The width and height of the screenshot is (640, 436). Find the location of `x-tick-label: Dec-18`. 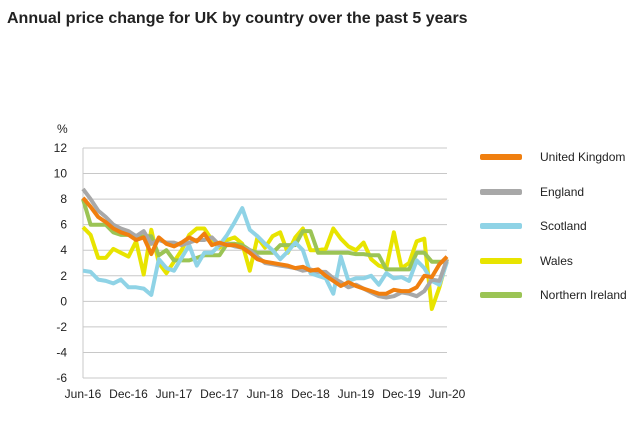

x-tick-label: Dec-18 is located at coordinates (310, 394).